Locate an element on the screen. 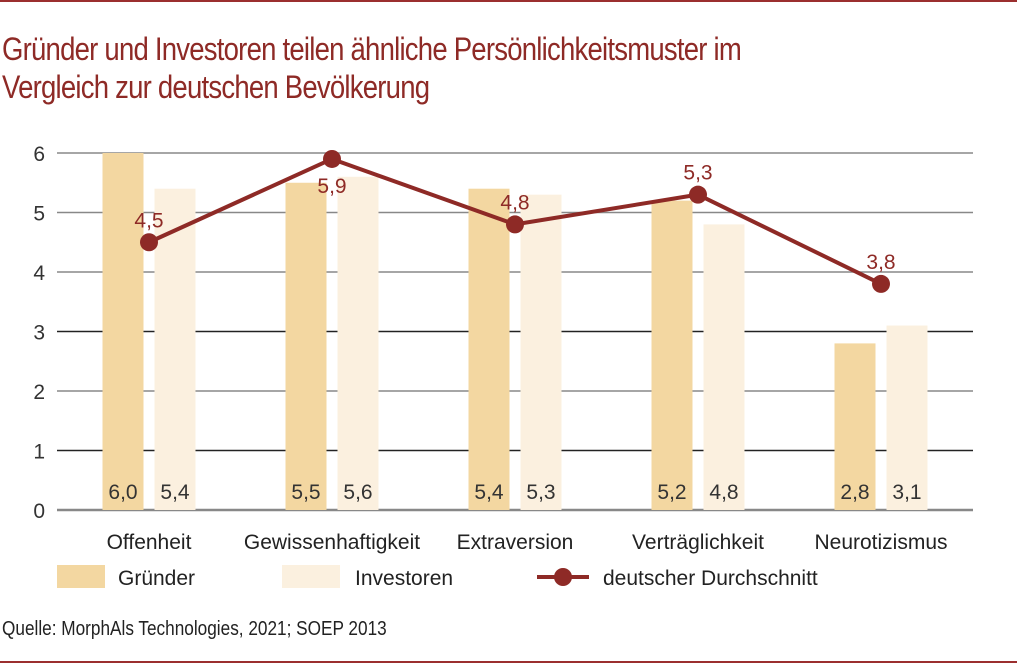  legend-label-gruender: Gründer is located at coordinates (156, 578).